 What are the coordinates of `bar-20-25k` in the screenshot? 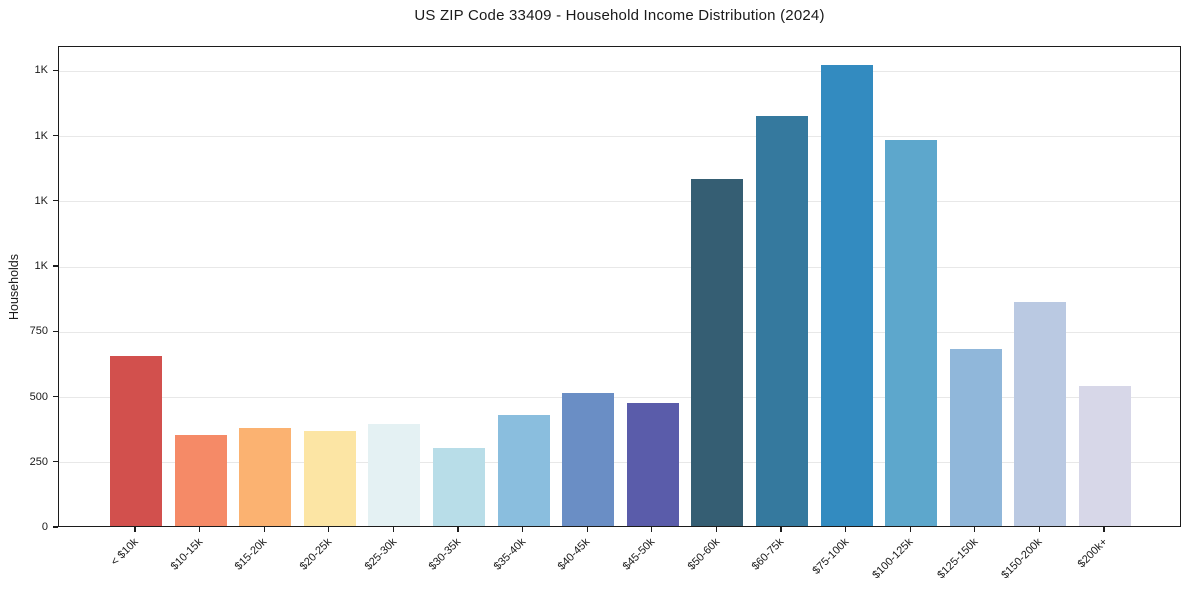 It's located at (329, 478).